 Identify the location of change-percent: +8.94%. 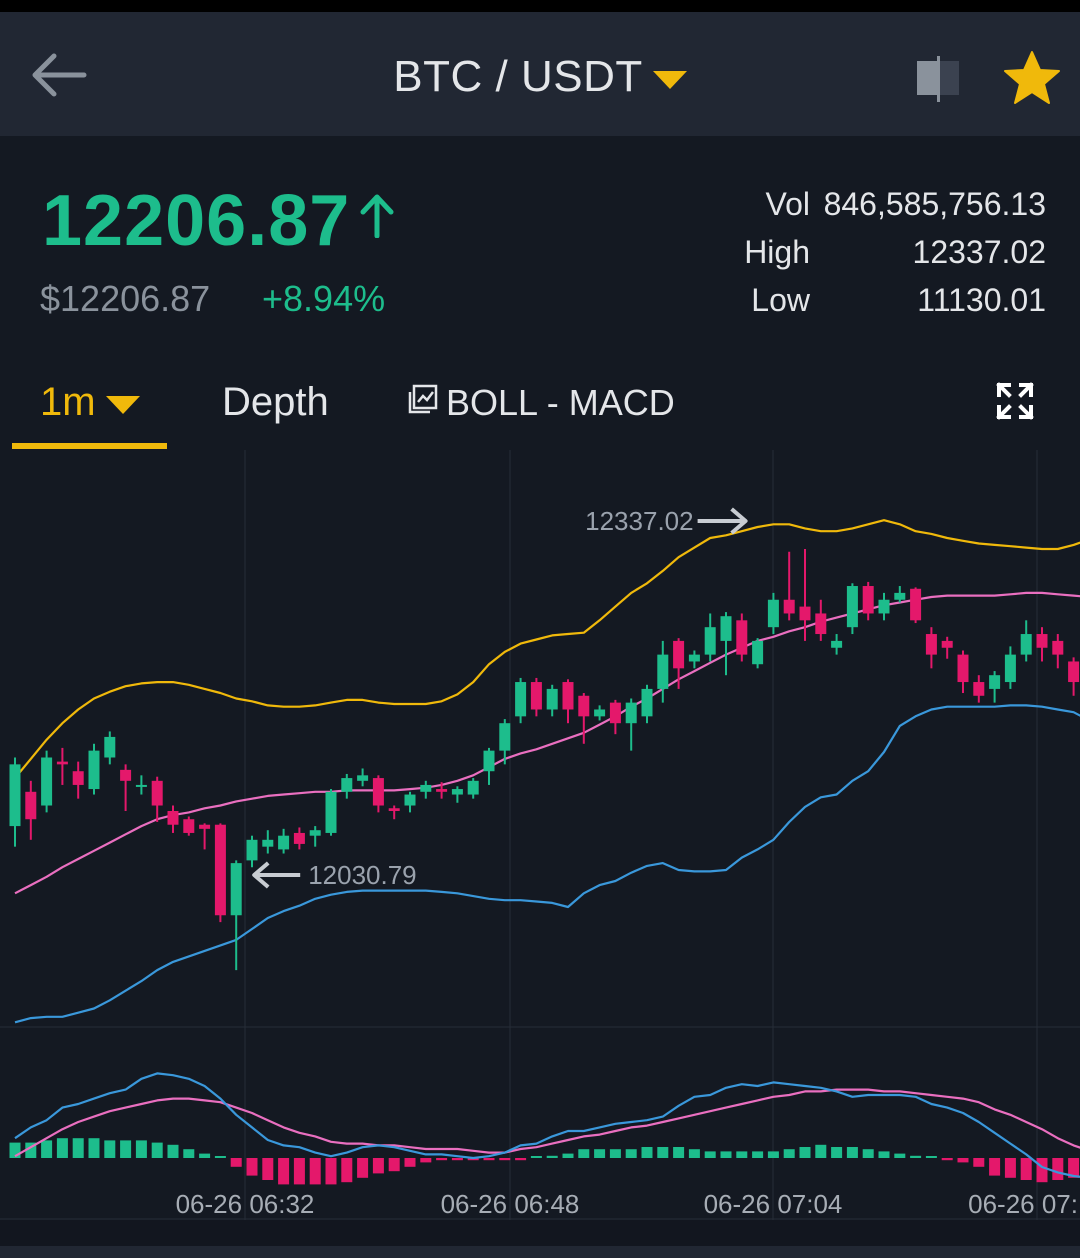
(324, 298).